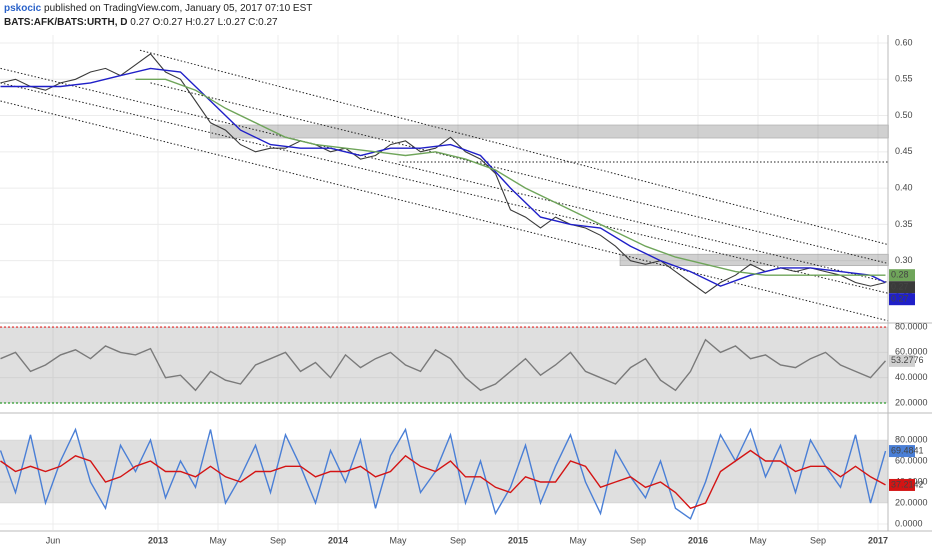 Image resolution: width=932 pixels, height=550 pixels. Describe the element at coordinates (23, 8) in the screenshot. I see `author: pskocic` at that location.